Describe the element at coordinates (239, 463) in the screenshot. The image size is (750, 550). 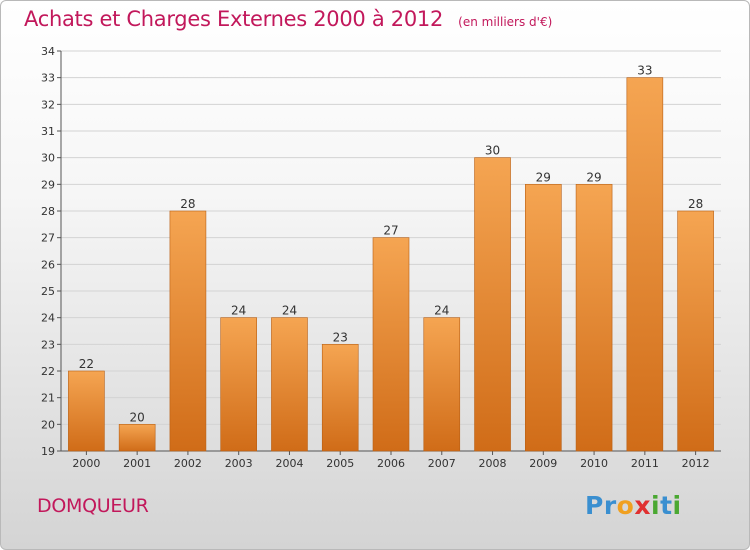
I see `x-tick-label-2003: 2003` at that location.